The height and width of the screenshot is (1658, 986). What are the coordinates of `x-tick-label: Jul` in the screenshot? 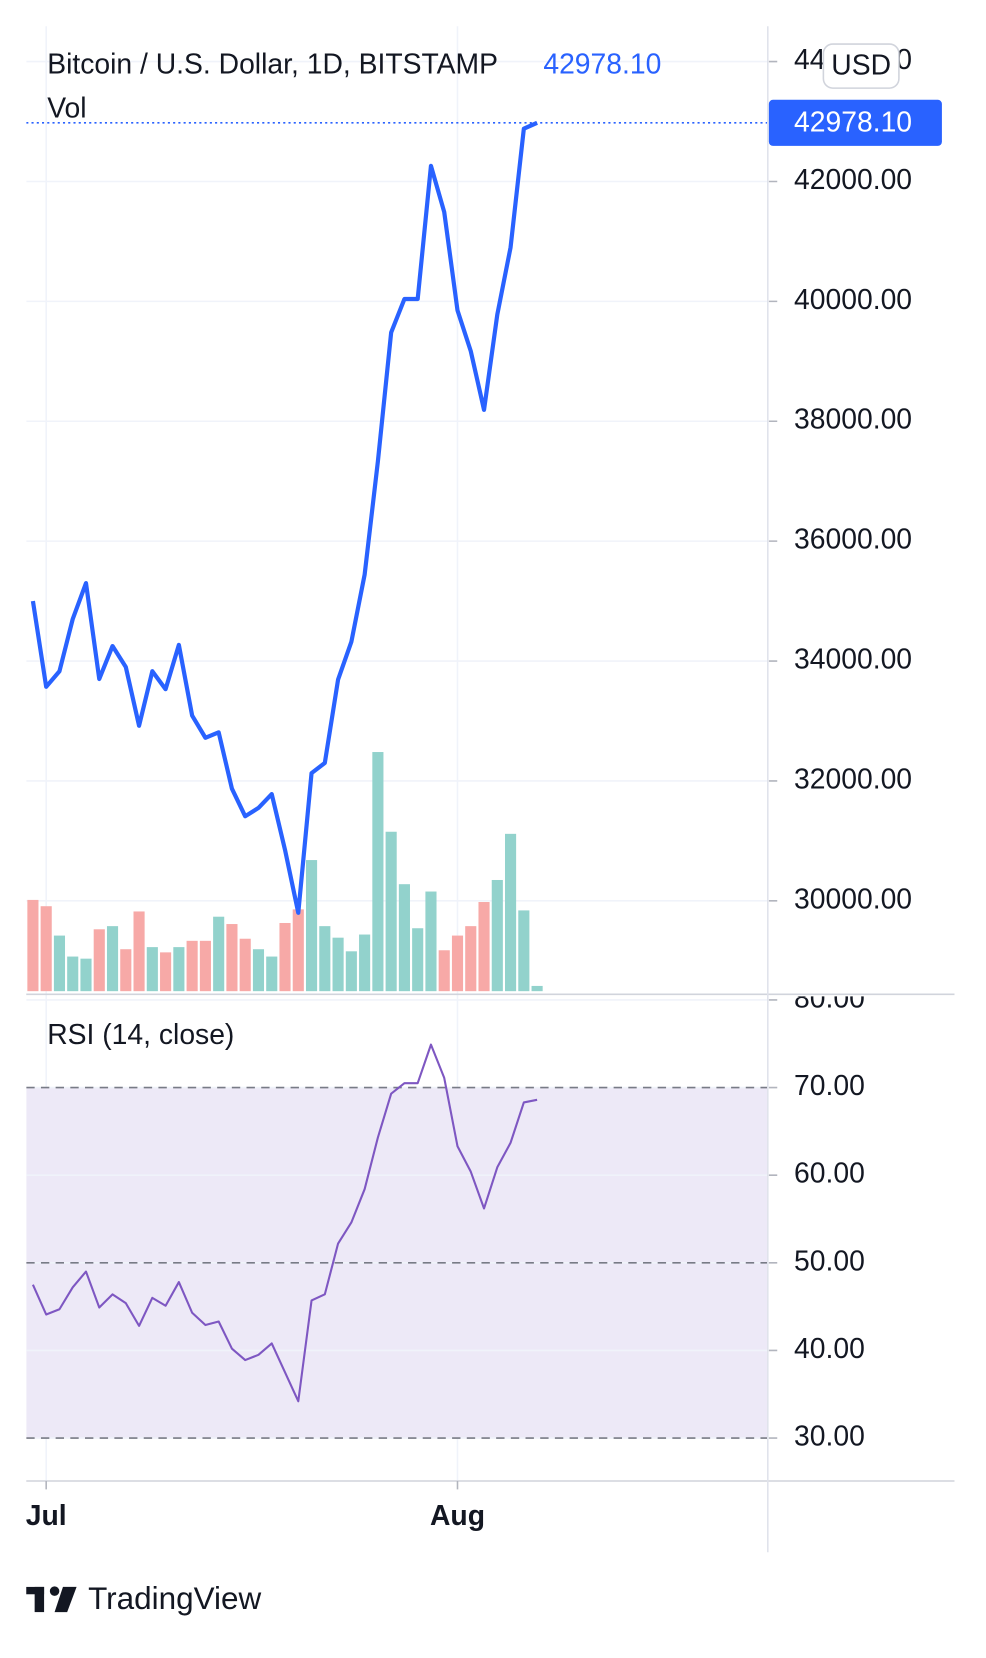 It's located at (46, 1515).